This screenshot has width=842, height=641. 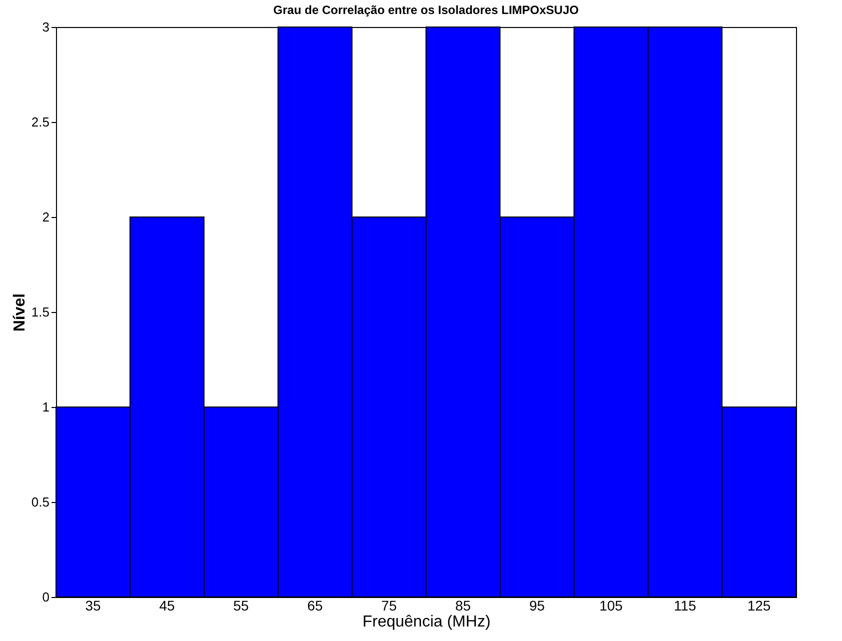 I want to click on x-tick-label: 35, so click(x=93, y=606).